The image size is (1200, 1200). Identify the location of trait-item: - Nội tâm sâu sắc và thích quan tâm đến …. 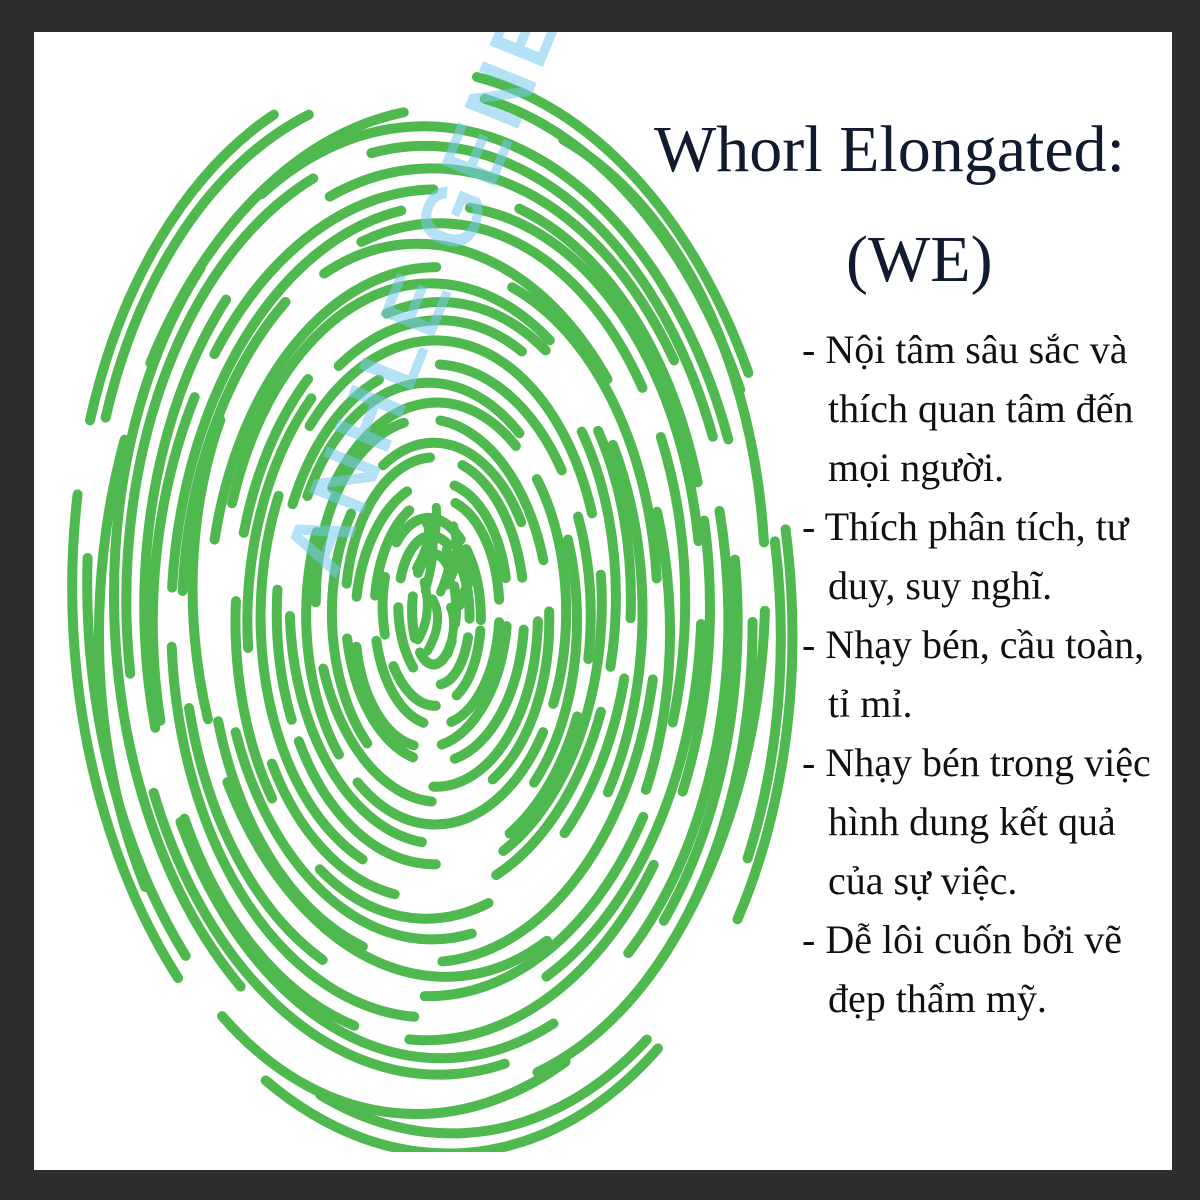
(968, 408).